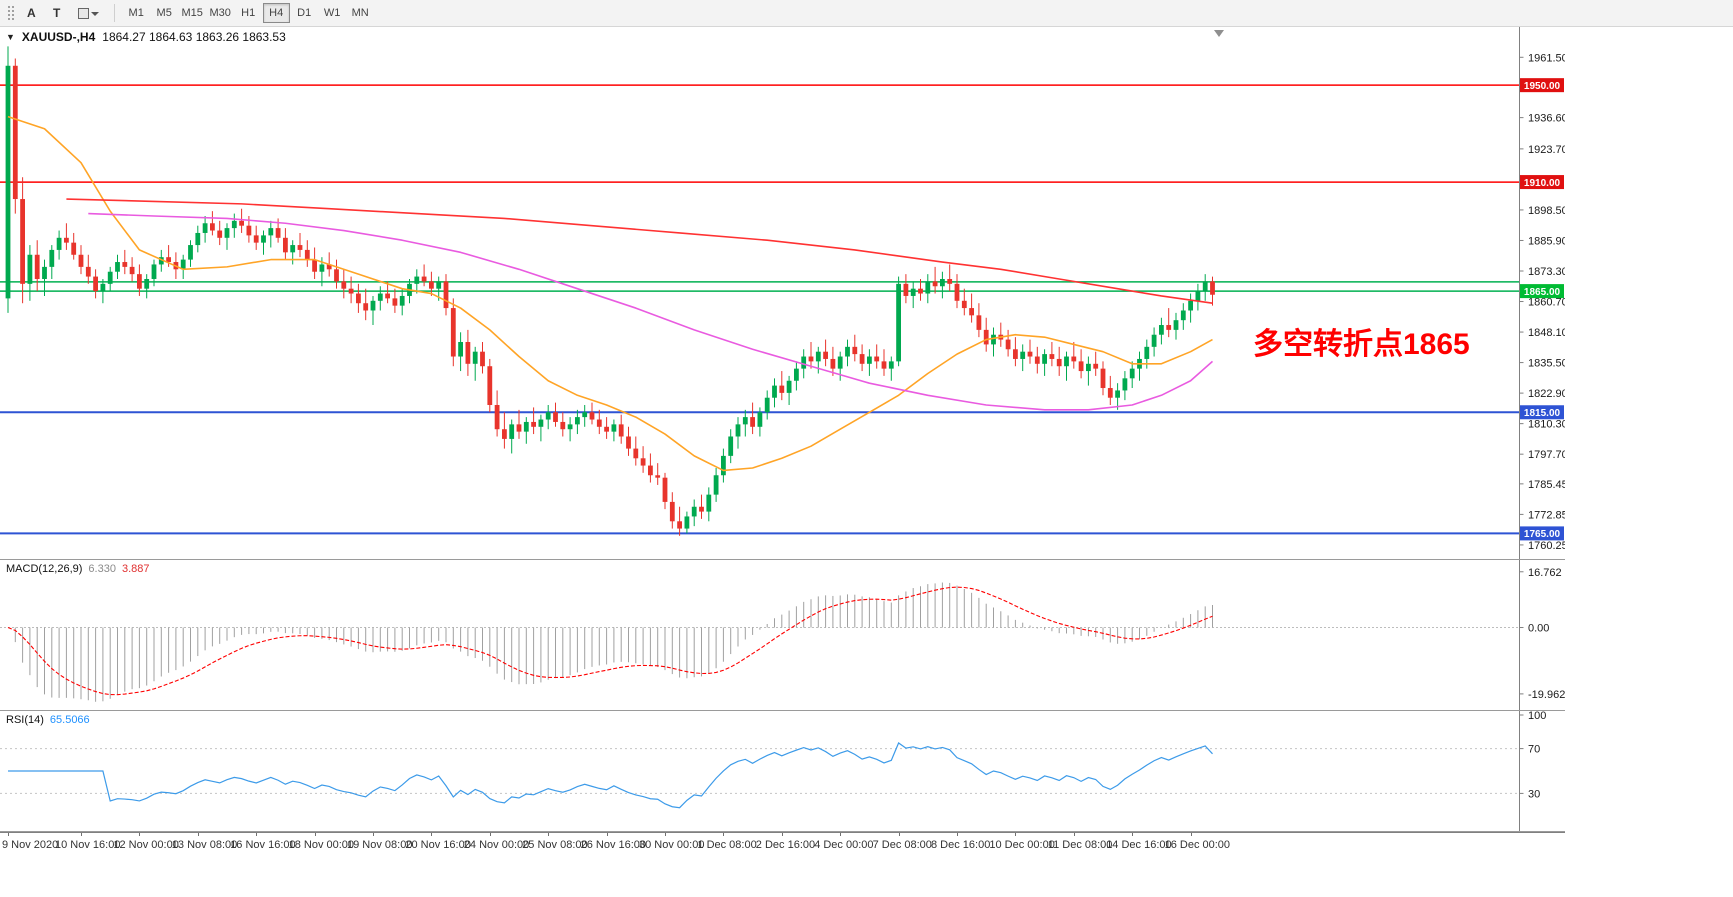  I want to click on rsi-scale-label: 70, so click(1534, 750).